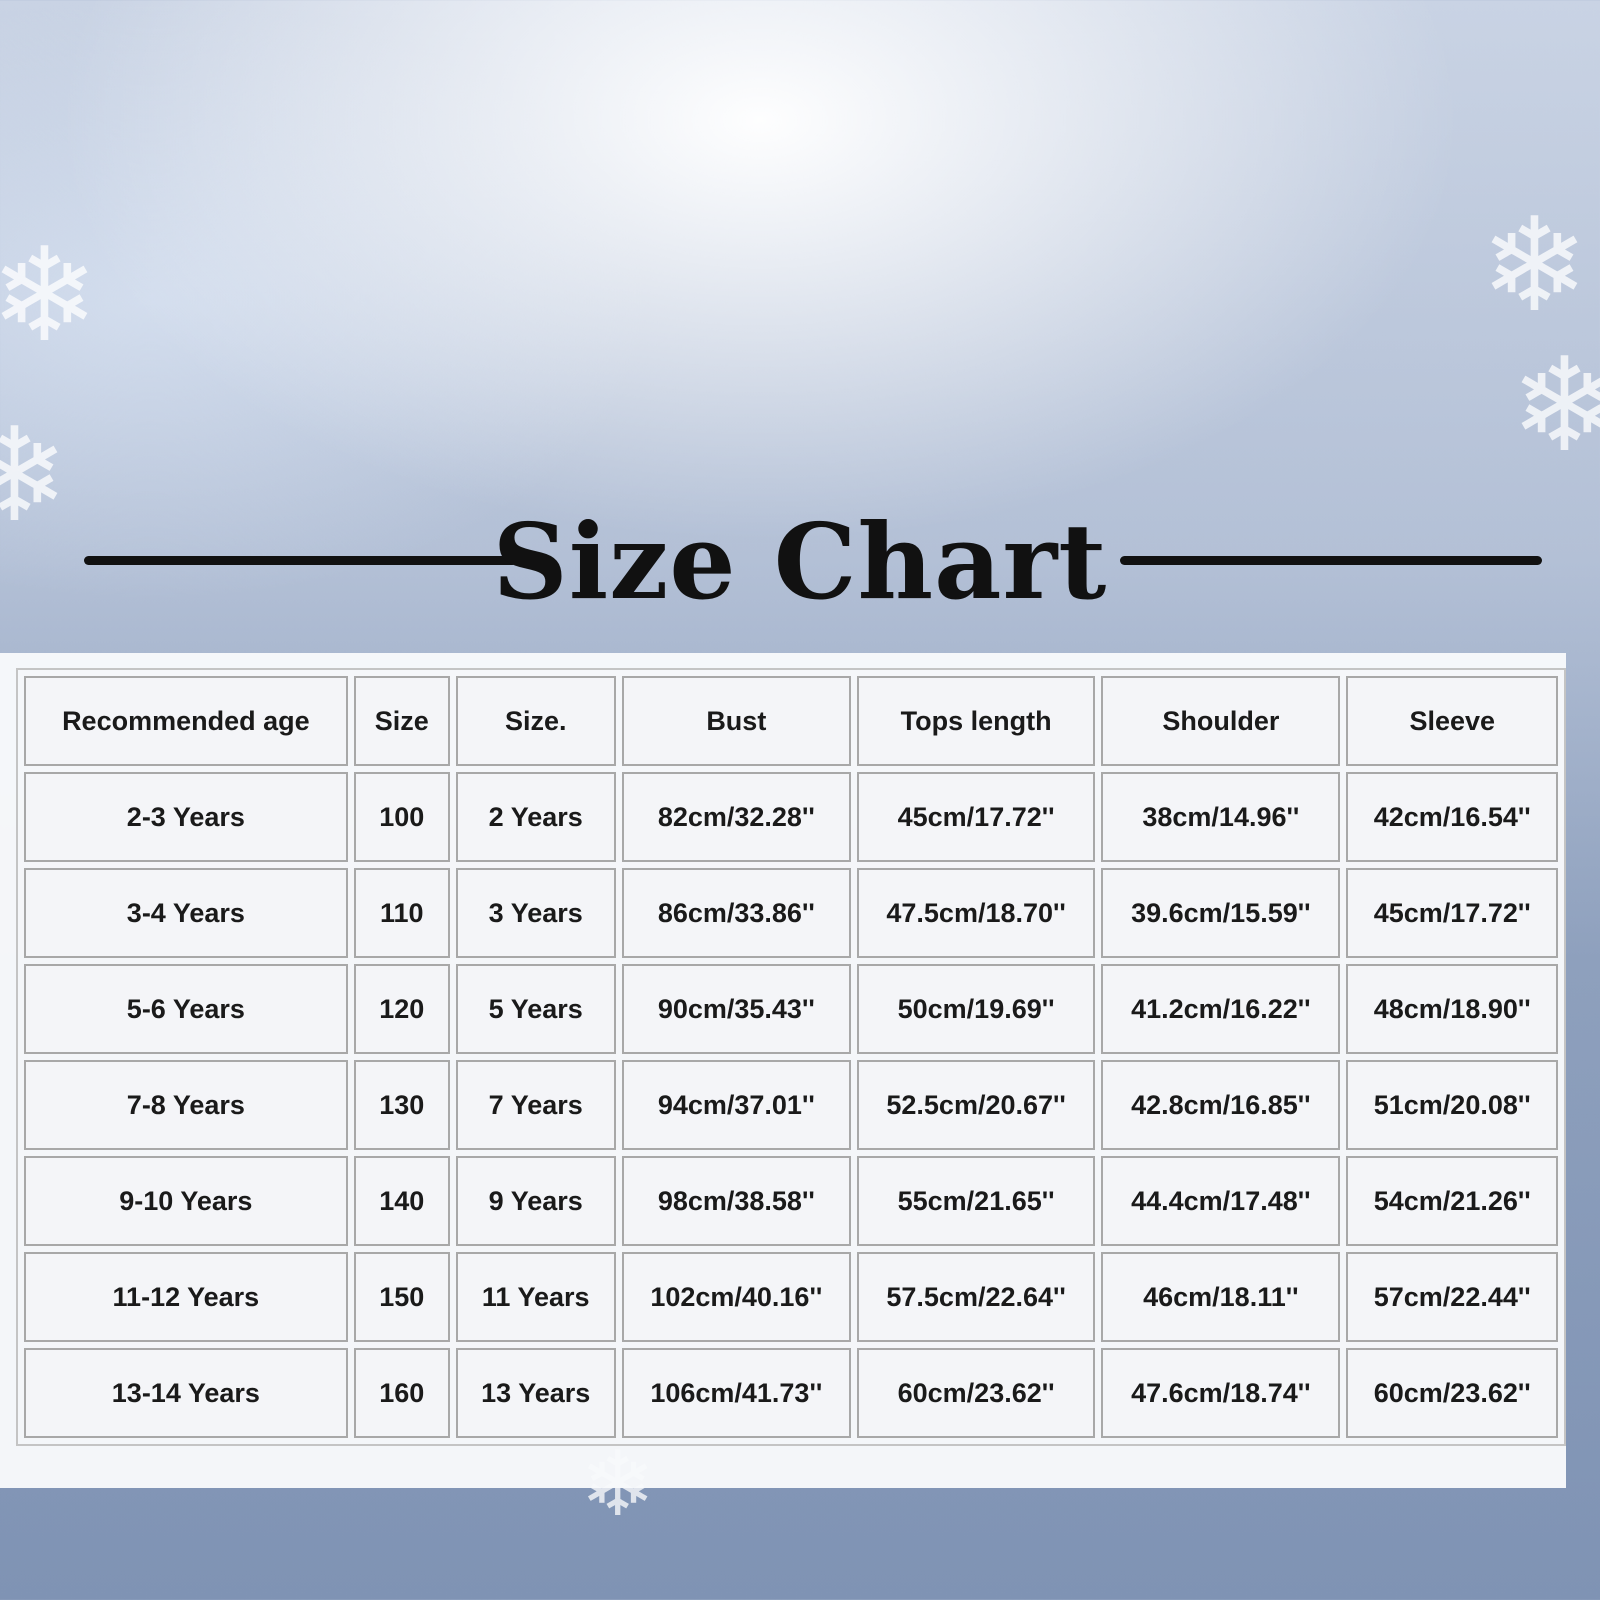 The image size is (1600, 1600). Describe the element at coordinates (1221, 913) in the screenshot. I see `table-cell: 39.6cm/15.59''` at that location.